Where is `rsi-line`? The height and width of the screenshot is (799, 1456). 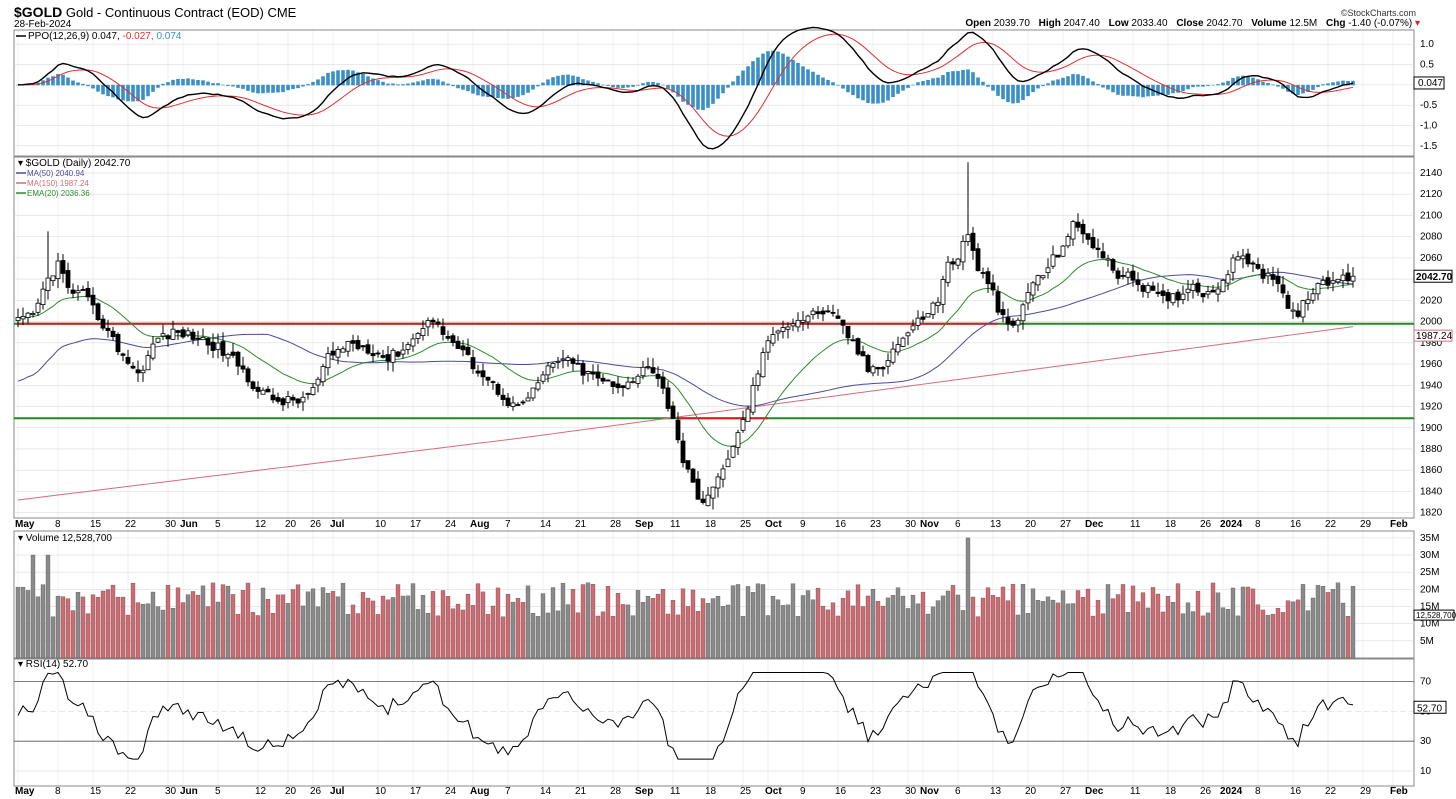
rsi-line is located at coordinates (685, 715).